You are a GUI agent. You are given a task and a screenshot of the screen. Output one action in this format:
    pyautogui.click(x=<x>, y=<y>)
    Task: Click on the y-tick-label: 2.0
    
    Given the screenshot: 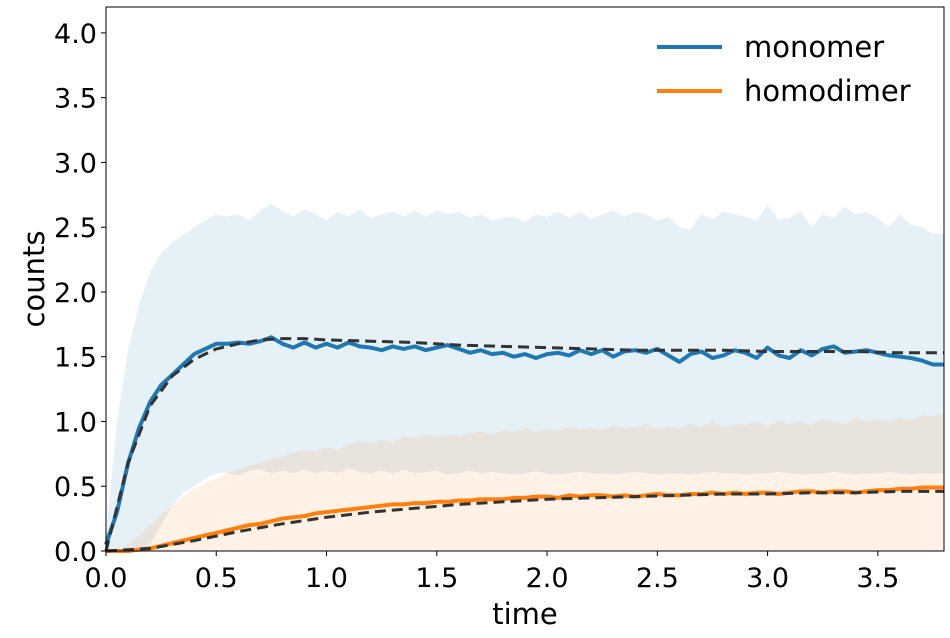 What is the action you would take?
    pyautogui.click(x=75, y=293)
    